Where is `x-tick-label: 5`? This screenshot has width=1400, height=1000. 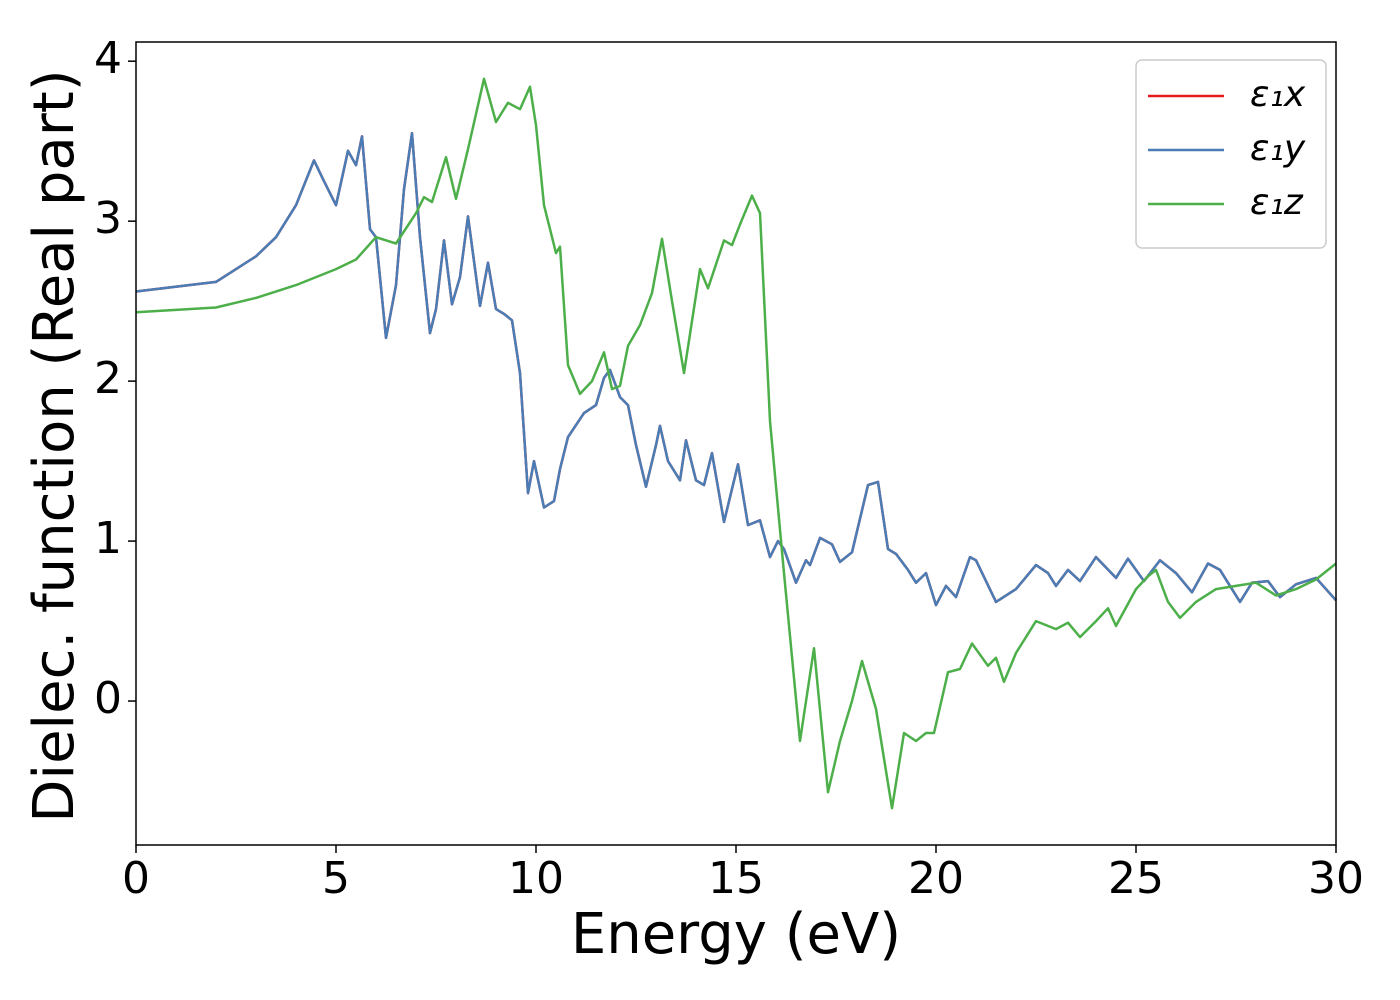 x-tick-label: 5 is located at coordinates (336, 878).